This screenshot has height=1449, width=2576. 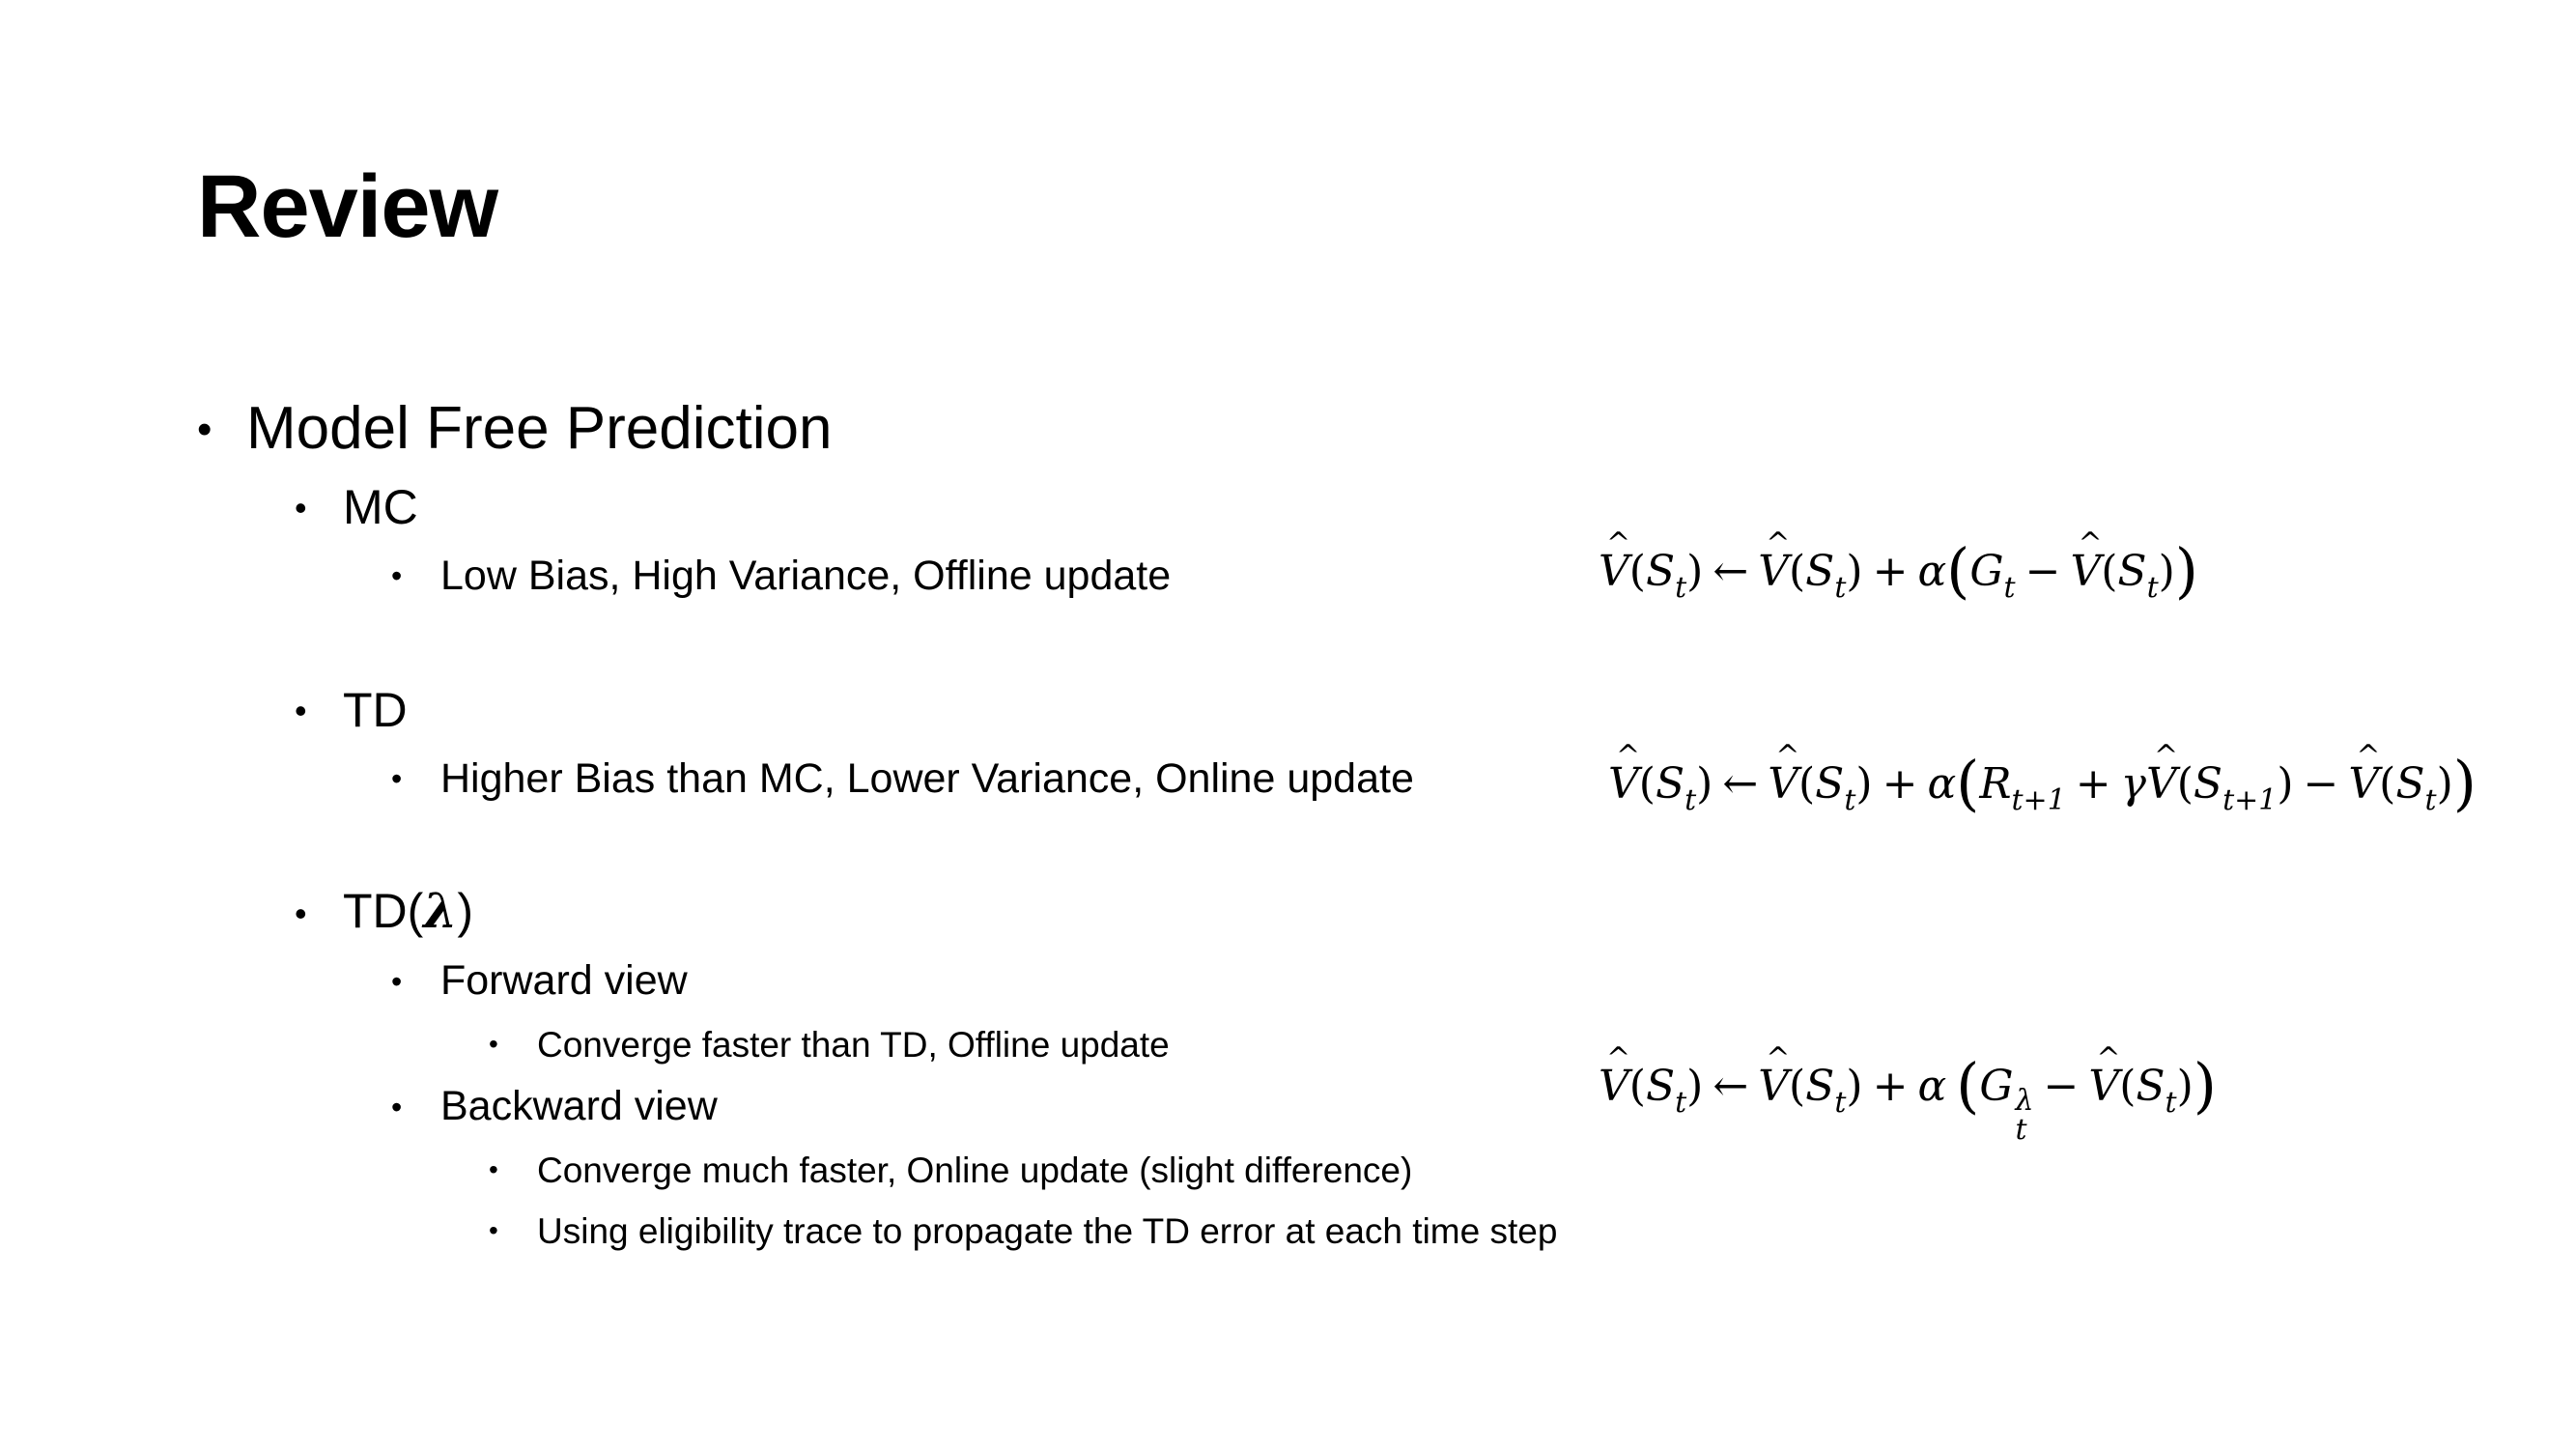 I want to click on td-label: TD, so click(x=375, y=710).